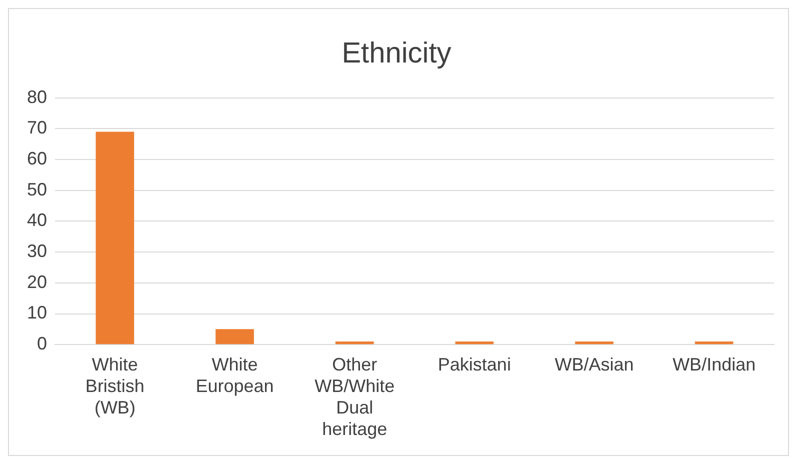 This screenshot has width=799, height=464. I want to click on x-tick-label: White Bristish (WB), so click(114, 386).